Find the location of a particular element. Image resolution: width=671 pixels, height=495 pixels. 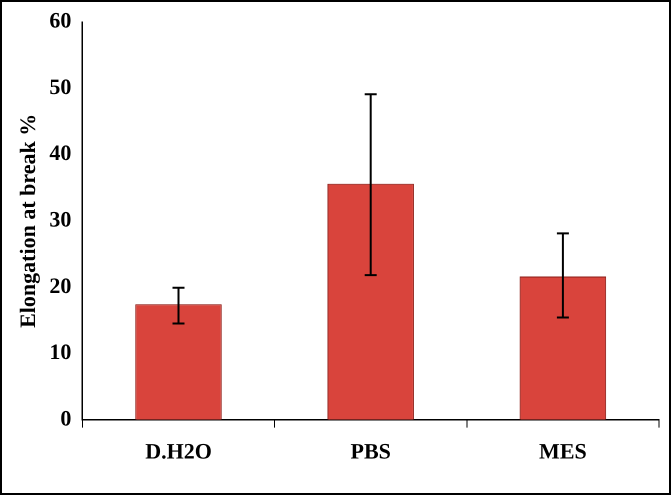

x-tick-label: PBS is located at coordinates (370, 451).